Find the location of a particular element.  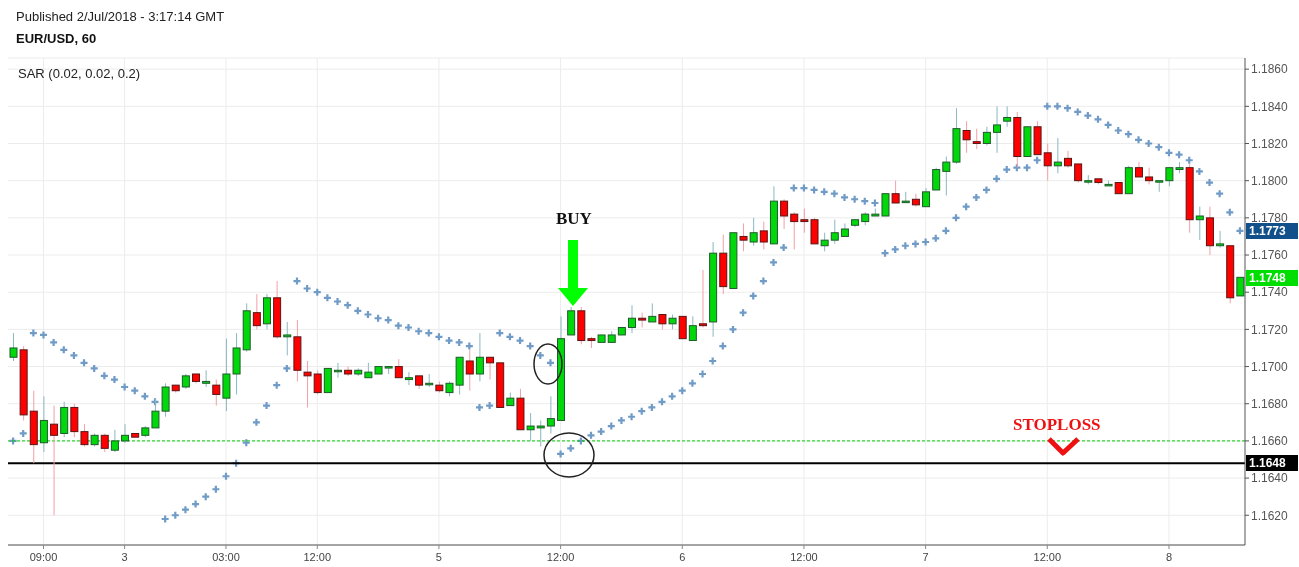

y-tick-label: 1.1760 is located at coordinates (1270, 255).